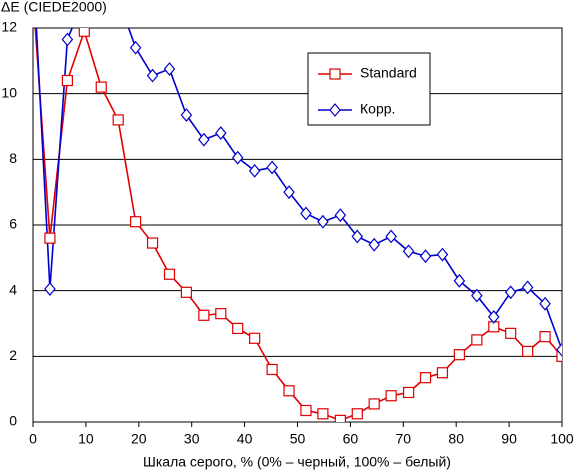  Describe the element at coordinates (245, 439) in the screenshot. I see `x-tick-label: 40` at that location.